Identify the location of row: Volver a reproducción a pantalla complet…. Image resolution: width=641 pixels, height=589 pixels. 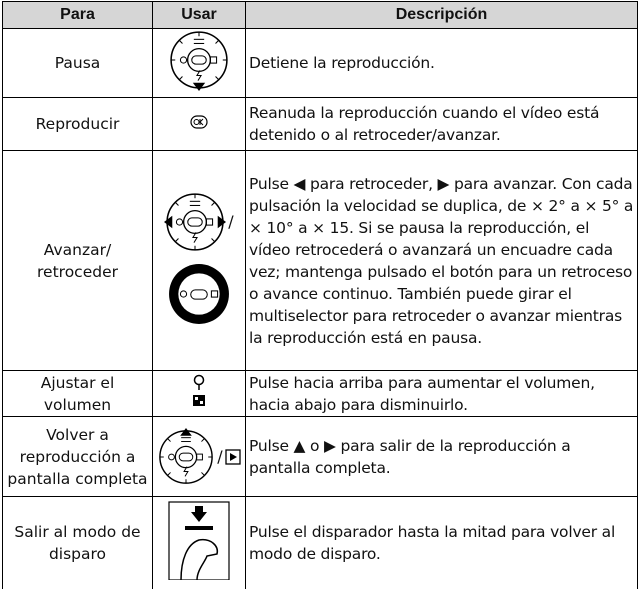
(320, 456).